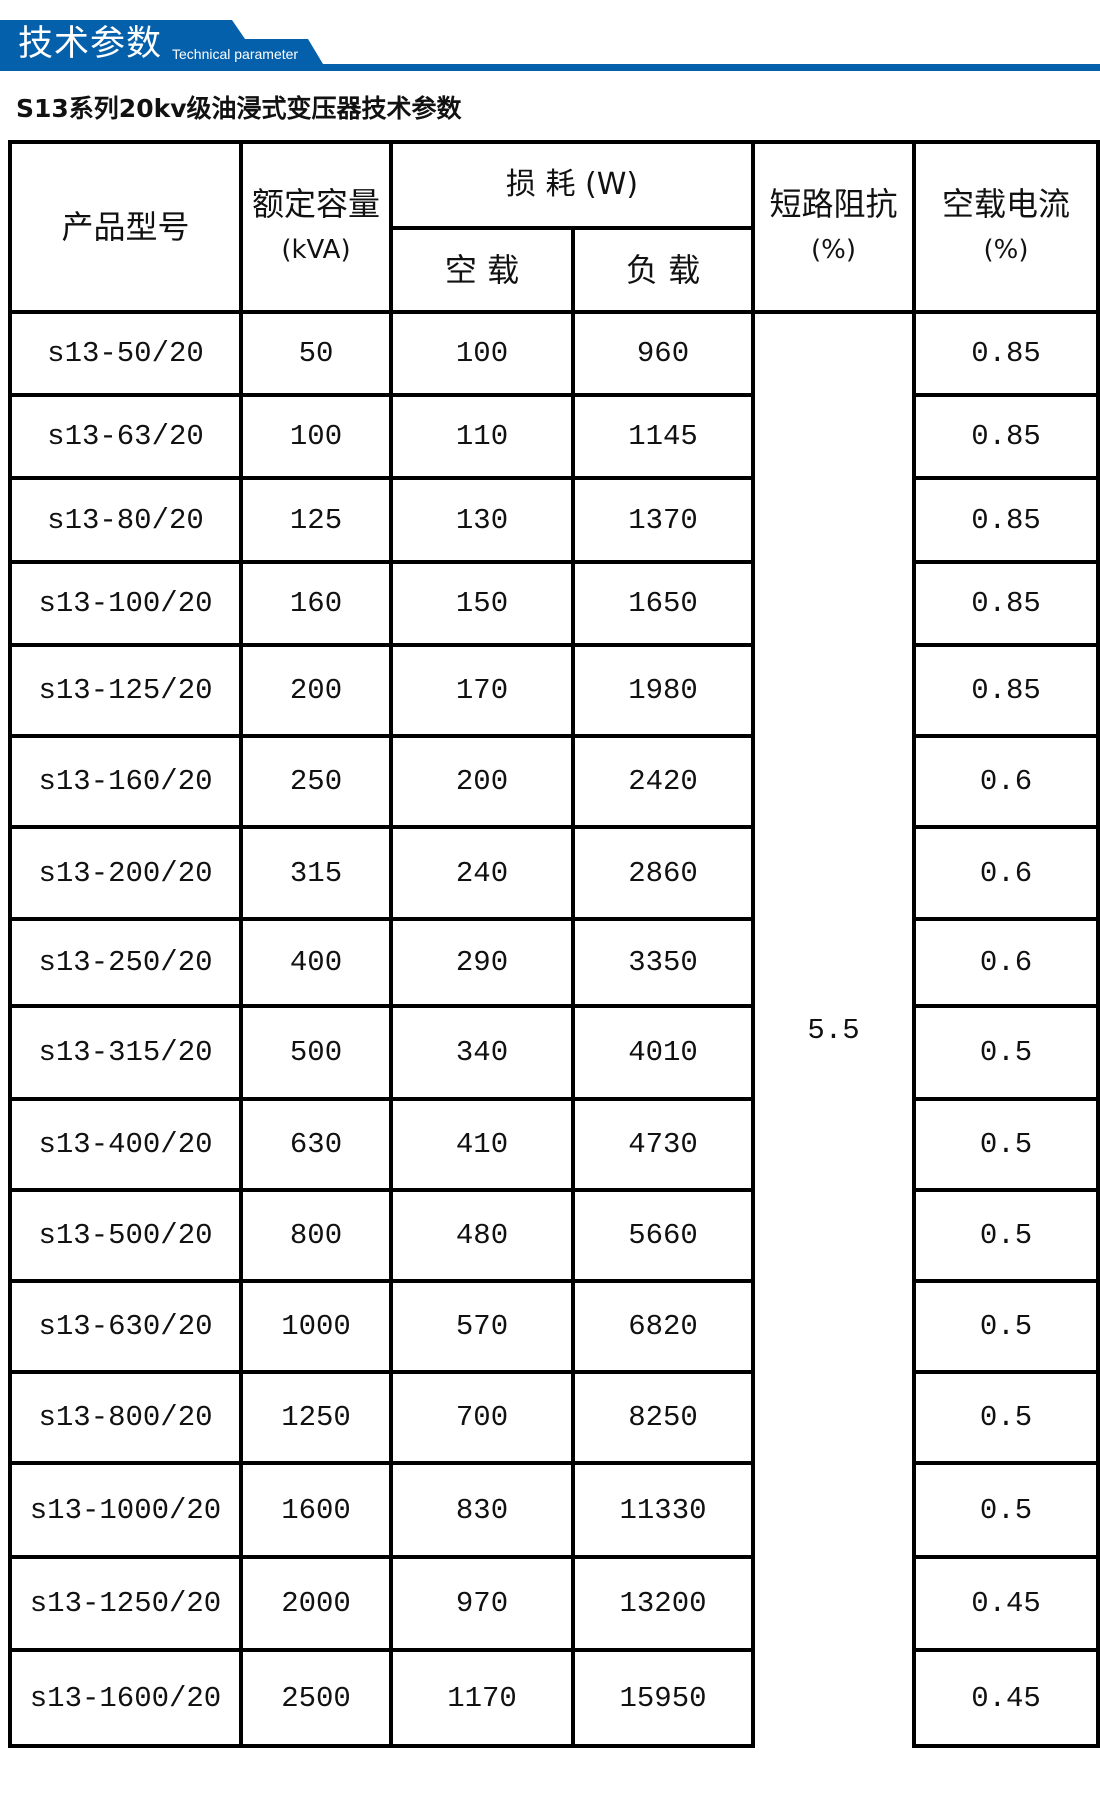  What do you see at coordinates (316, 1510) in the screenshot?
I see `cell-capacity: 1600` at bounding box center [316, 1510].